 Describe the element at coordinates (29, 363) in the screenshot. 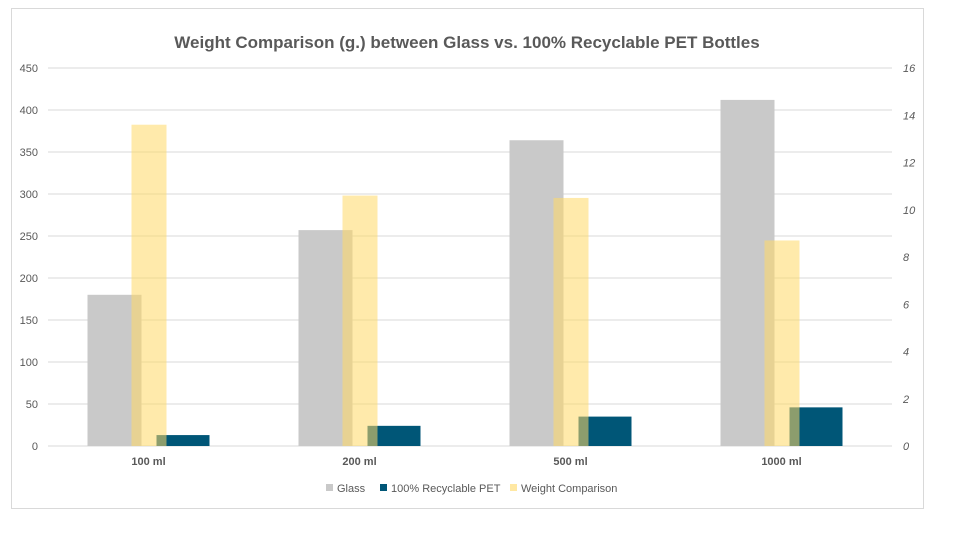

I see `y-tick-label: 100` at that location.